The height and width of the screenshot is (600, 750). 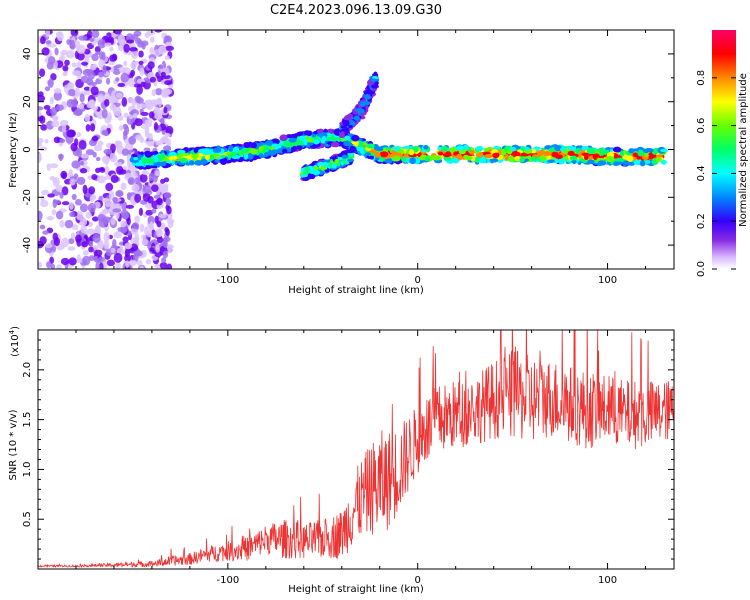 I want to click on figure-title: C2E4.2023.096.13.09.G30, so click(x=356, y=10).